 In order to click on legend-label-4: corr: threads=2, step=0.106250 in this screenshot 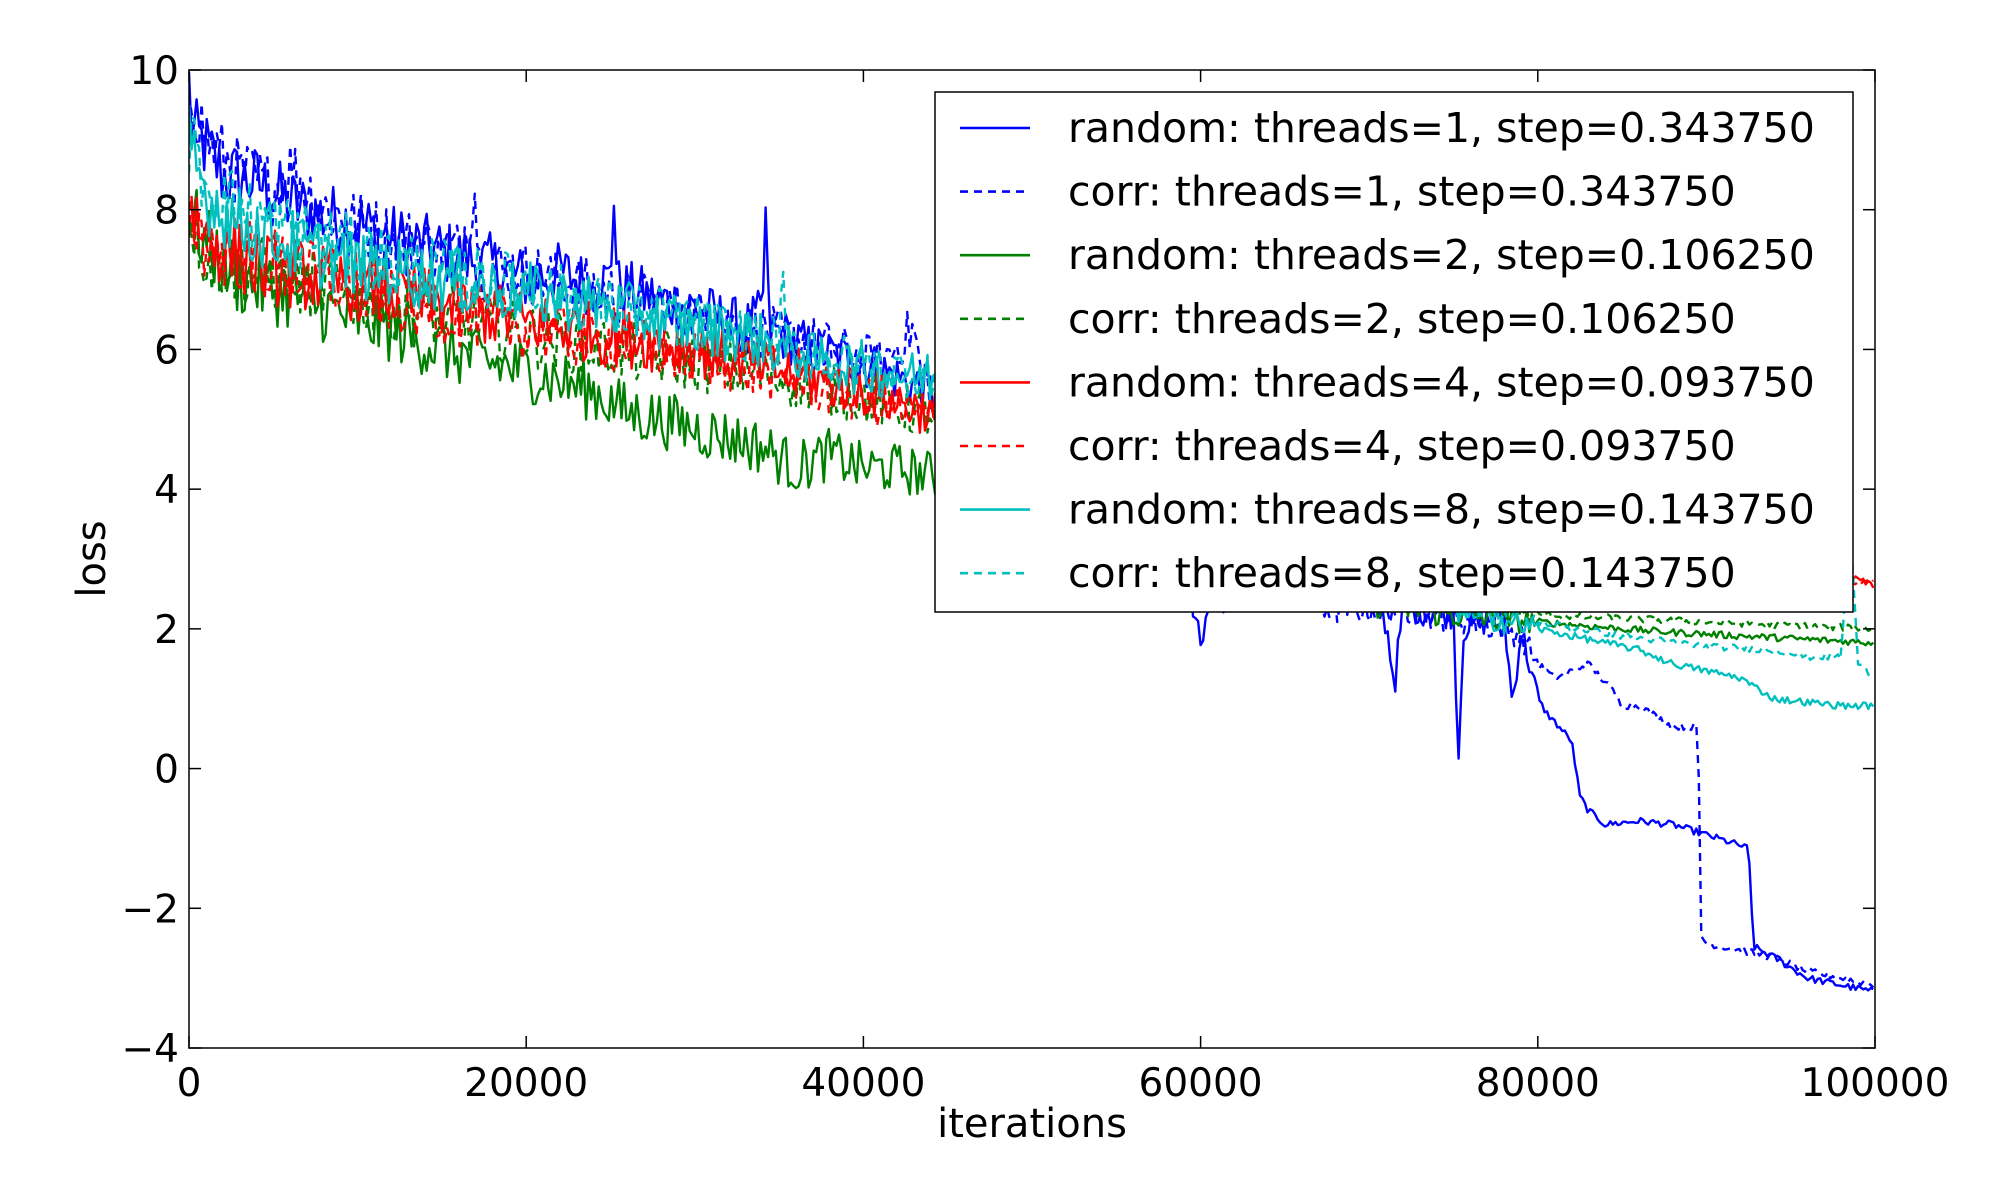, I will do `click(1402, 319)`.